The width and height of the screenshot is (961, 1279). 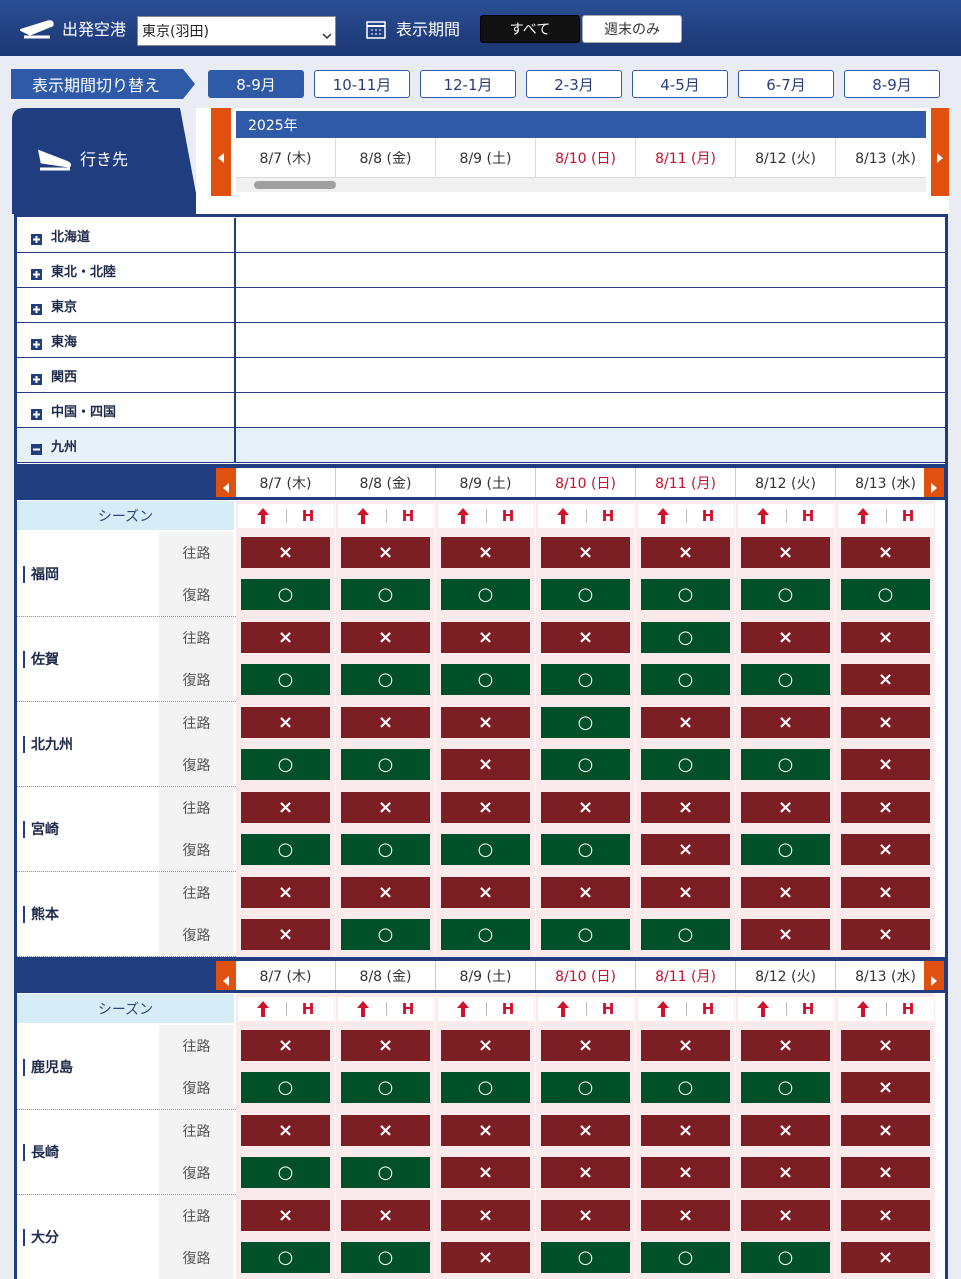 I want to click on period-tab: 12-1月, so click(x=468, y=84).